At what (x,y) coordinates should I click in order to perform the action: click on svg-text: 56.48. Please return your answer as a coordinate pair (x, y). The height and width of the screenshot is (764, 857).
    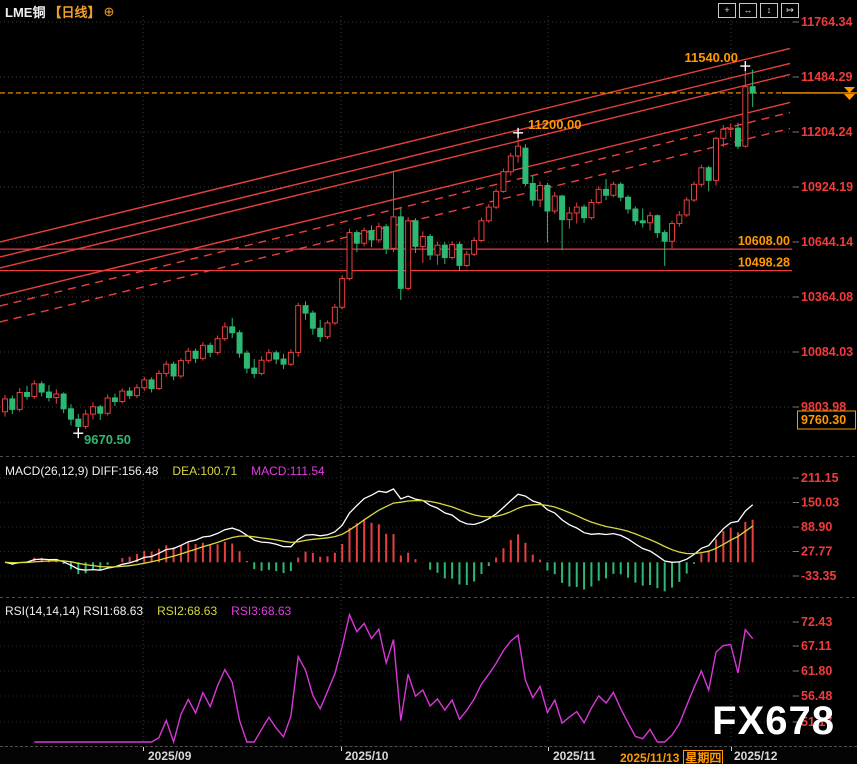
    Looking at the image, I should click on (816, 696).